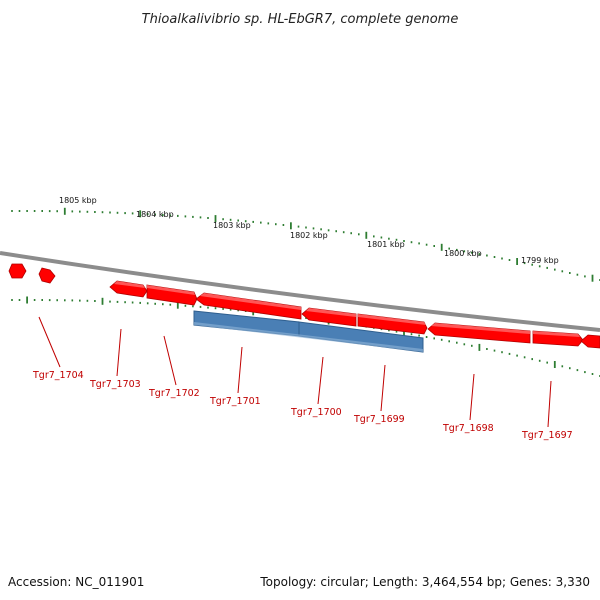 The width and height of the screenshot is (600, 600). I want to click on genome-backbone, so click(300, 291).